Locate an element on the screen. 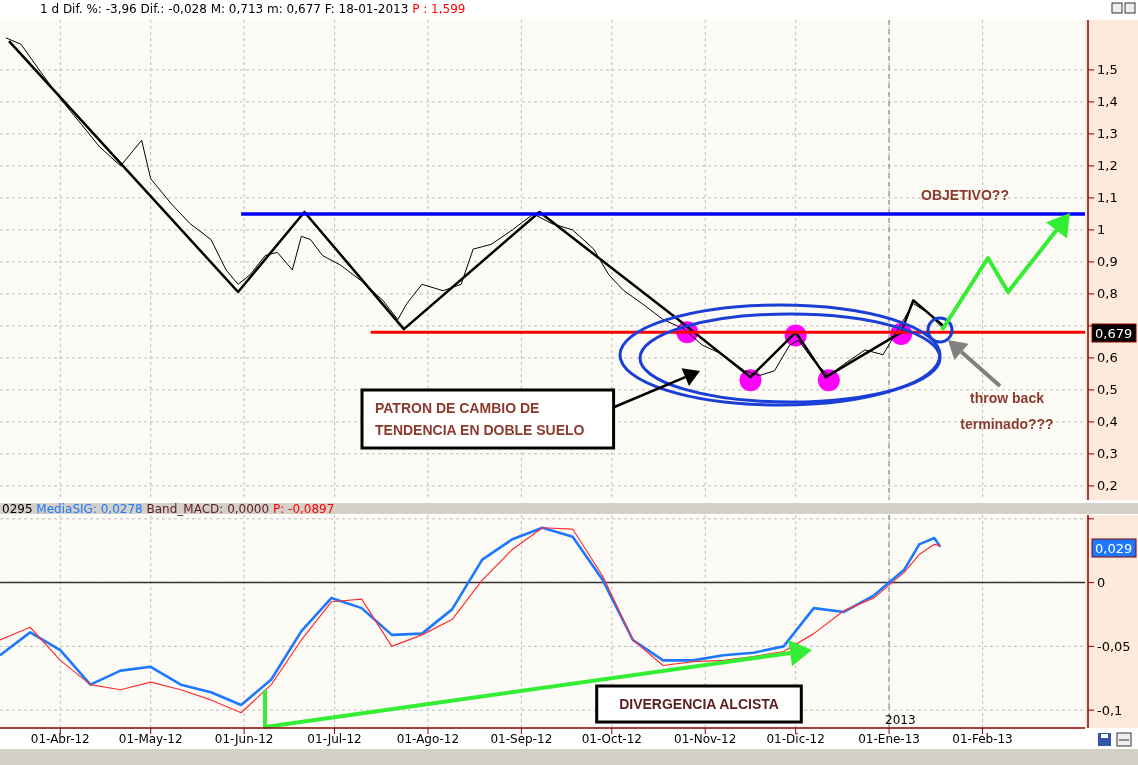  x-tick-label: 01-Abr-12 is located at coordinates (60, 739).